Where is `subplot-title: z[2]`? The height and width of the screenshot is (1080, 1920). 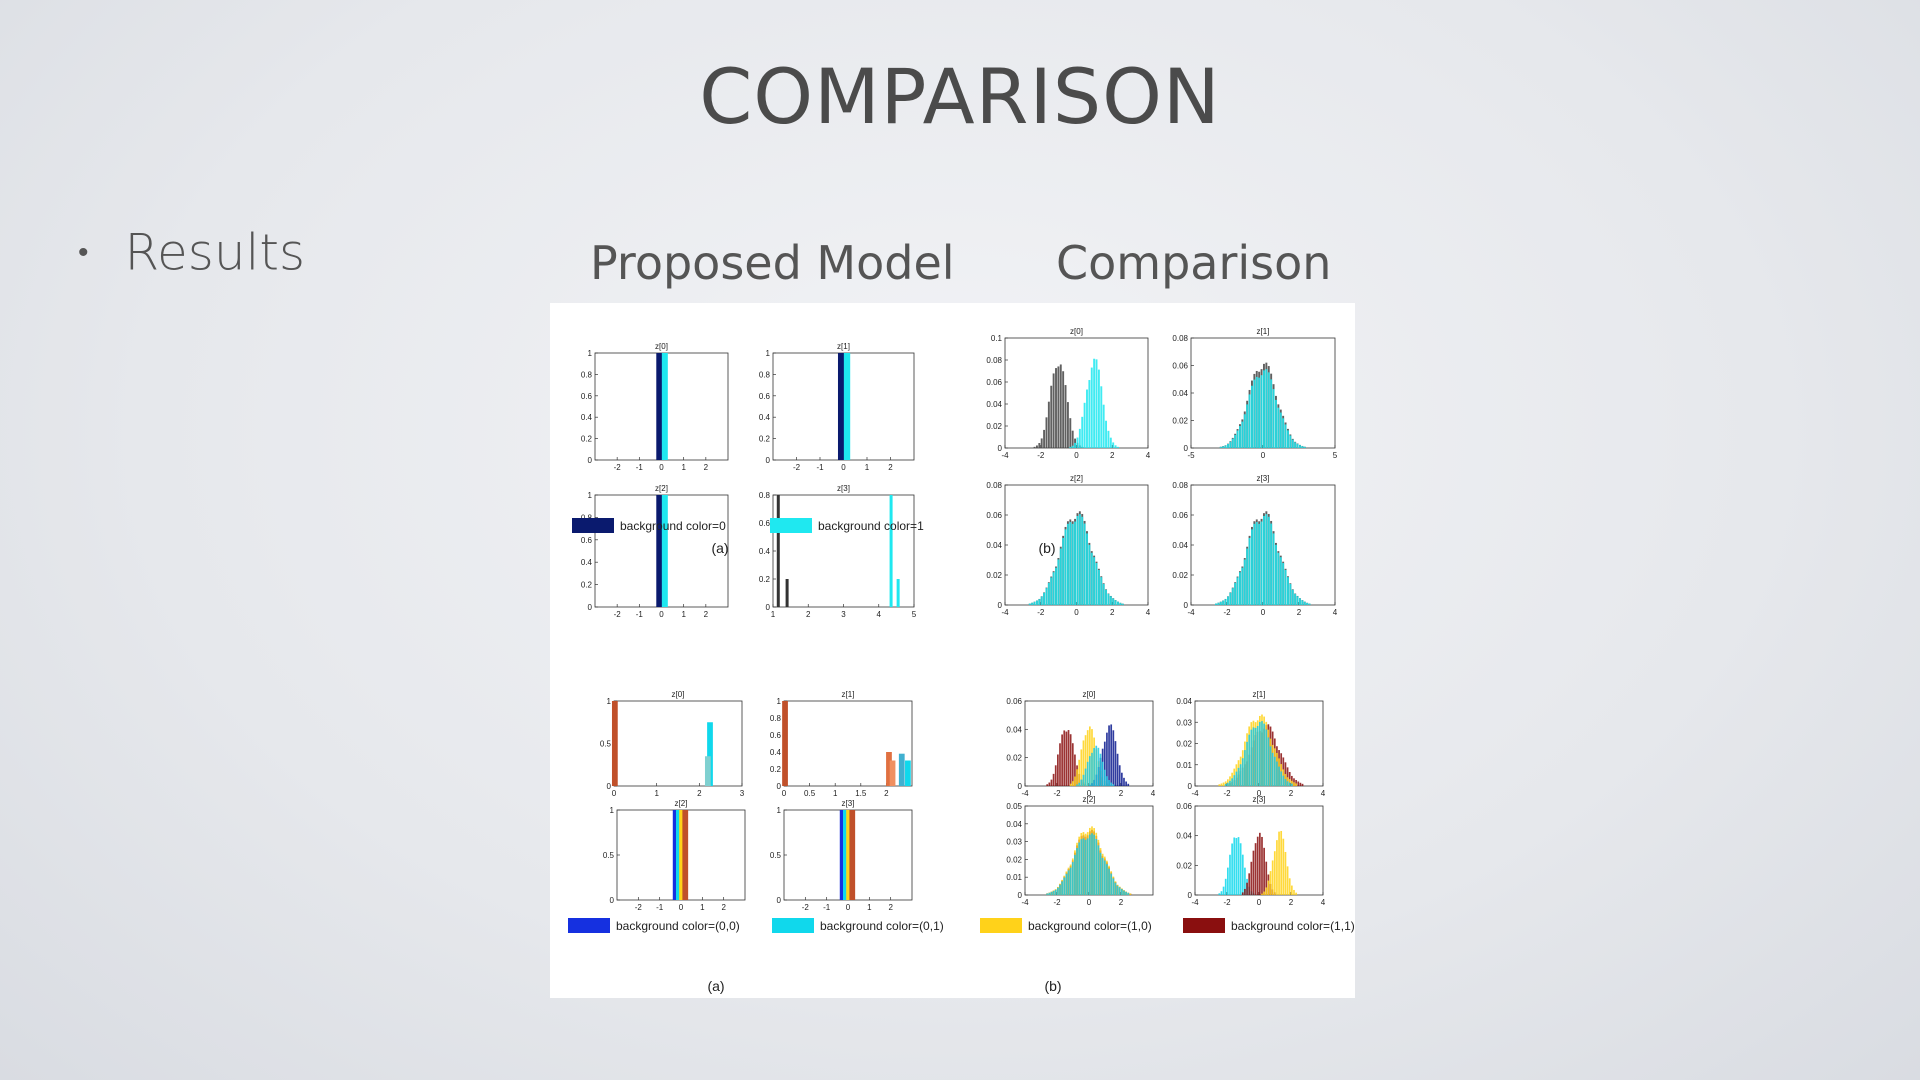 subplot-title: z[2] is located at coordinates (681, 803).